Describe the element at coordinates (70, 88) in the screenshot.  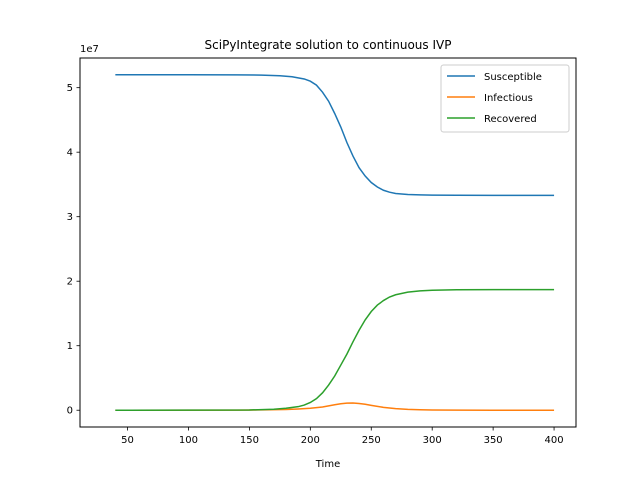
I see `y-tick-label: 5` at that location.